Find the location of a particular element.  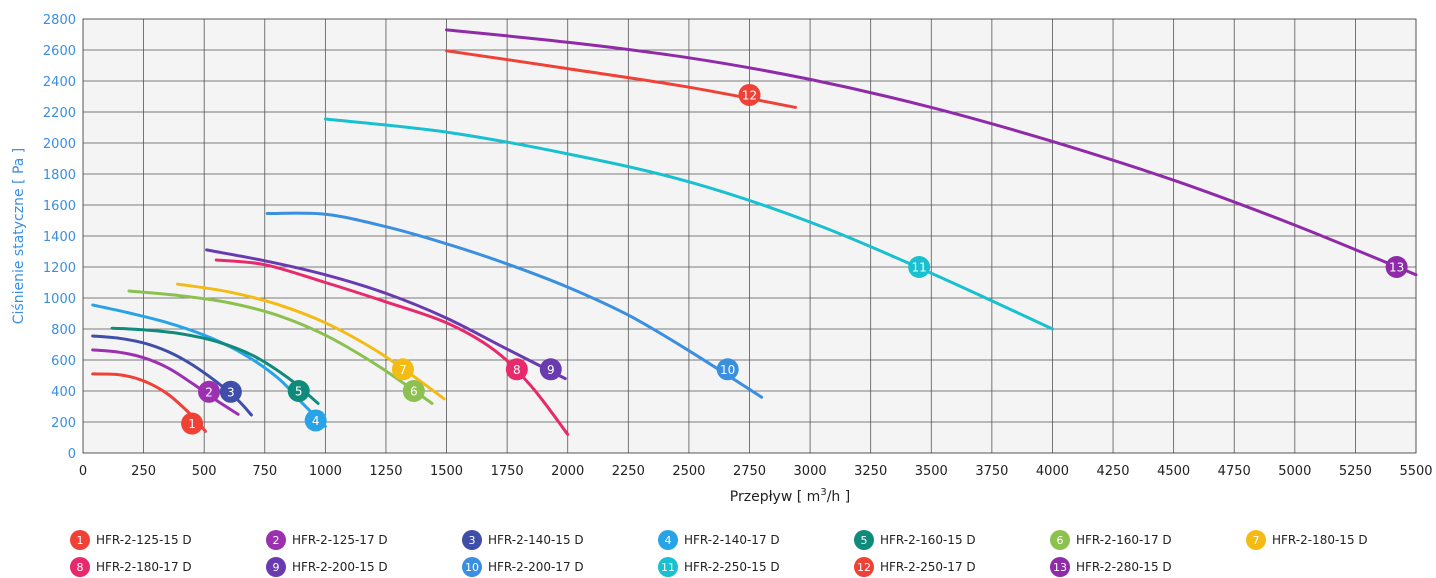

legend-label: HFR-2-200-15 D is located at coordinates (340, 567).